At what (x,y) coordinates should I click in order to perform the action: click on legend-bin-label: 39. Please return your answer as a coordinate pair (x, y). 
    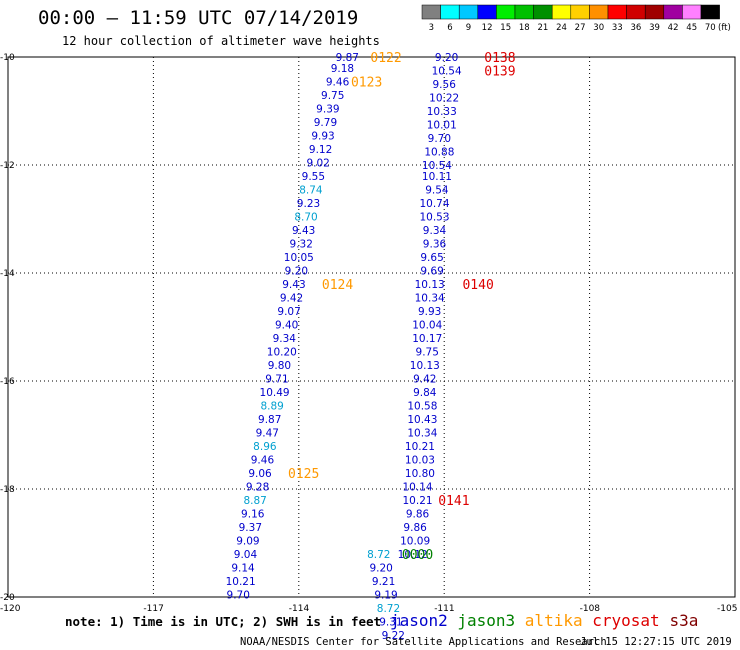
    Looking at the image, I should click on (654, 28).